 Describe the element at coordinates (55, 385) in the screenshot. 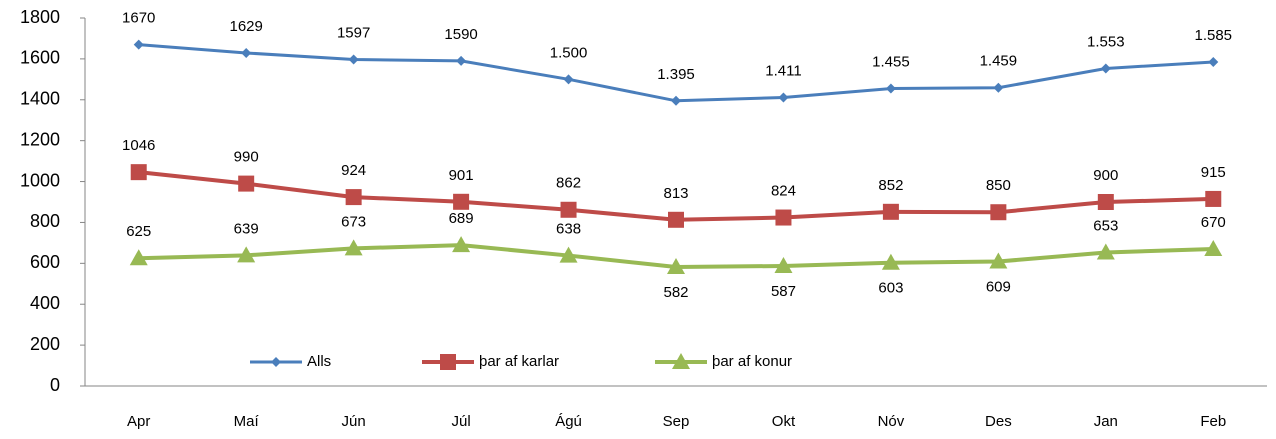

I see `y-tick-label: 0` at that location.